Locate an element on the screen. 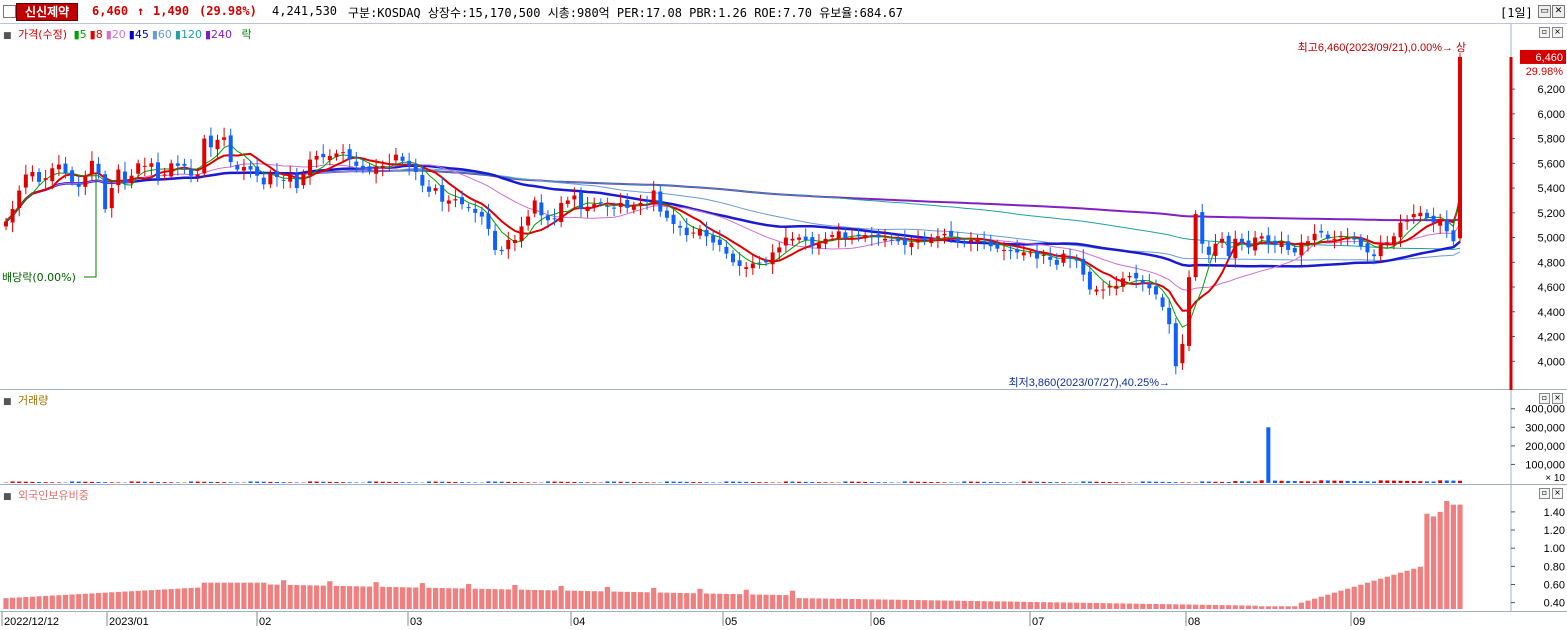  legend-price-title: 가격(수정) is located at coordinates (43, 34).